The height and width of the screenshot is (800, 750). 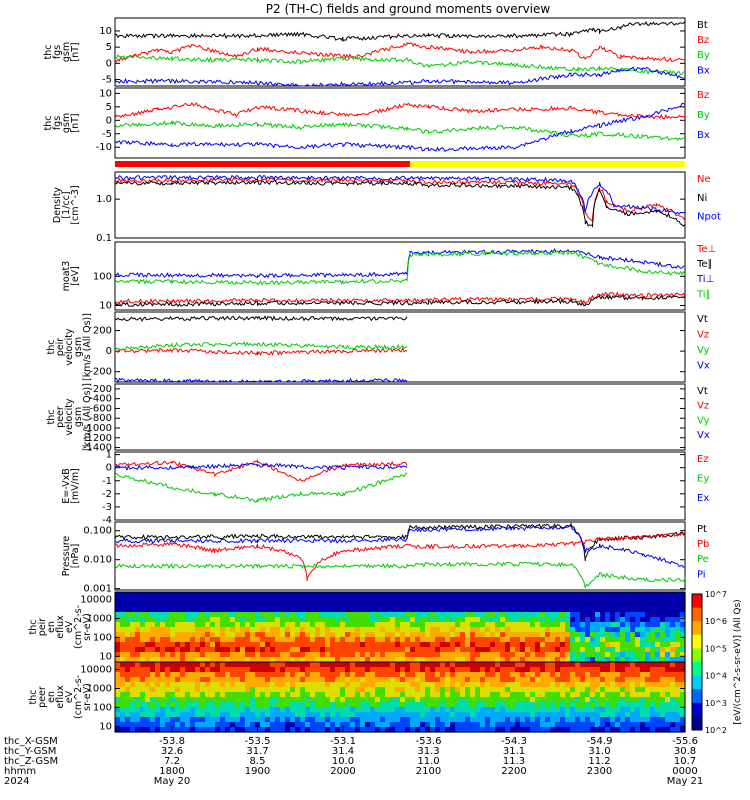 I want to click on y-tick-label: -4, so click(x=107, y=520).